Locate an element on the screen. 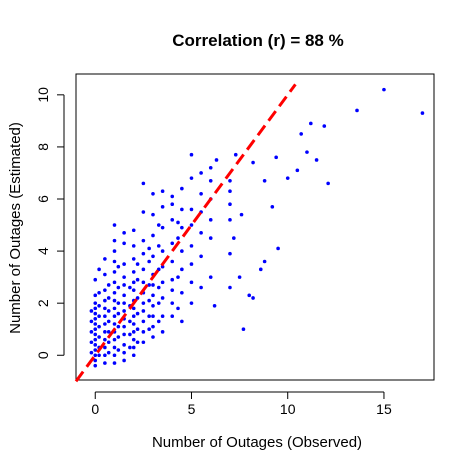 The image size is (474, 474). y-tick-label: 10 is located at coordinates (43, 95).